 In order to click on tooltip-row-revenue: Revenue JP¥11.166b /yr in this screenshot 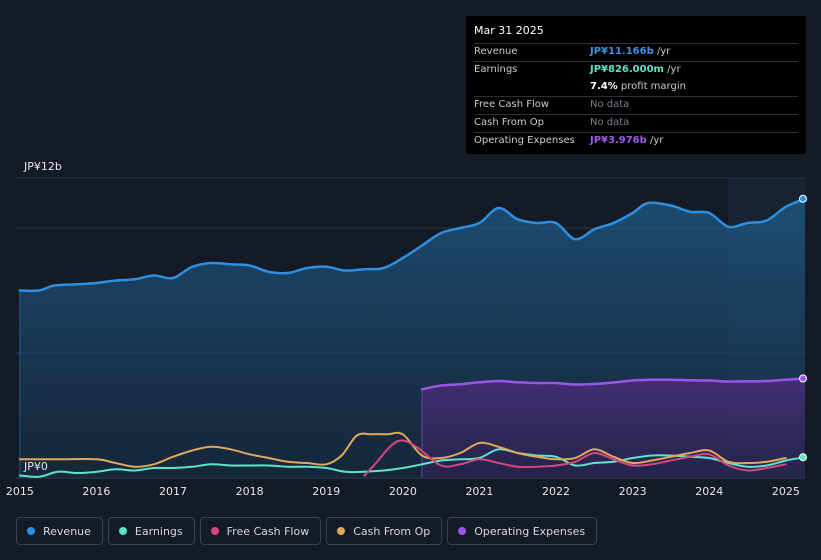, I will do `click(636, 52)`.